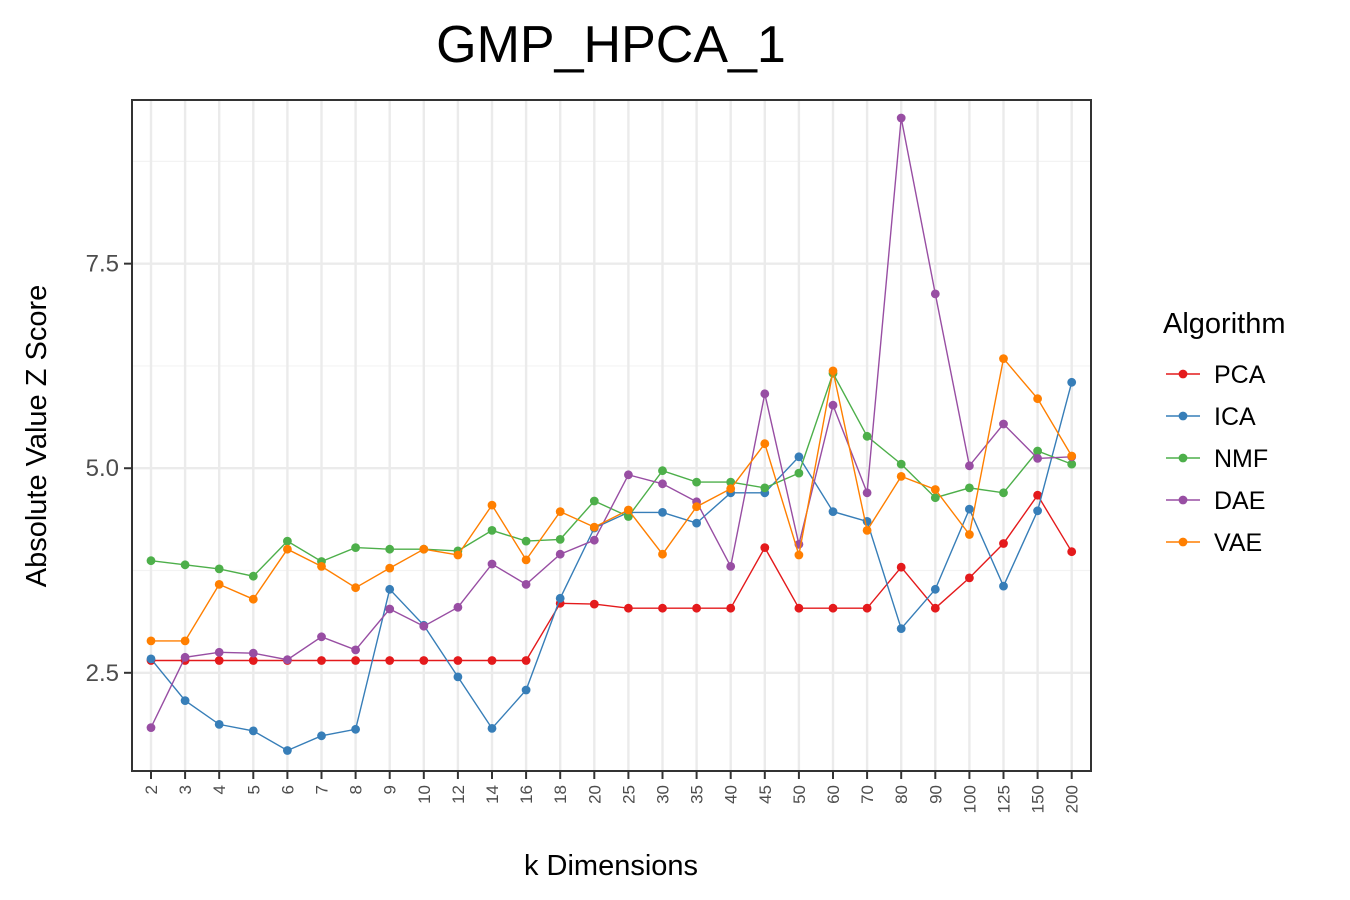 This screenshot has width=1350, height=900. What do you see at coordinates (799, 794) in the screenshot?
I see `x-tick-label: 50` at bounding box center [799, 794].